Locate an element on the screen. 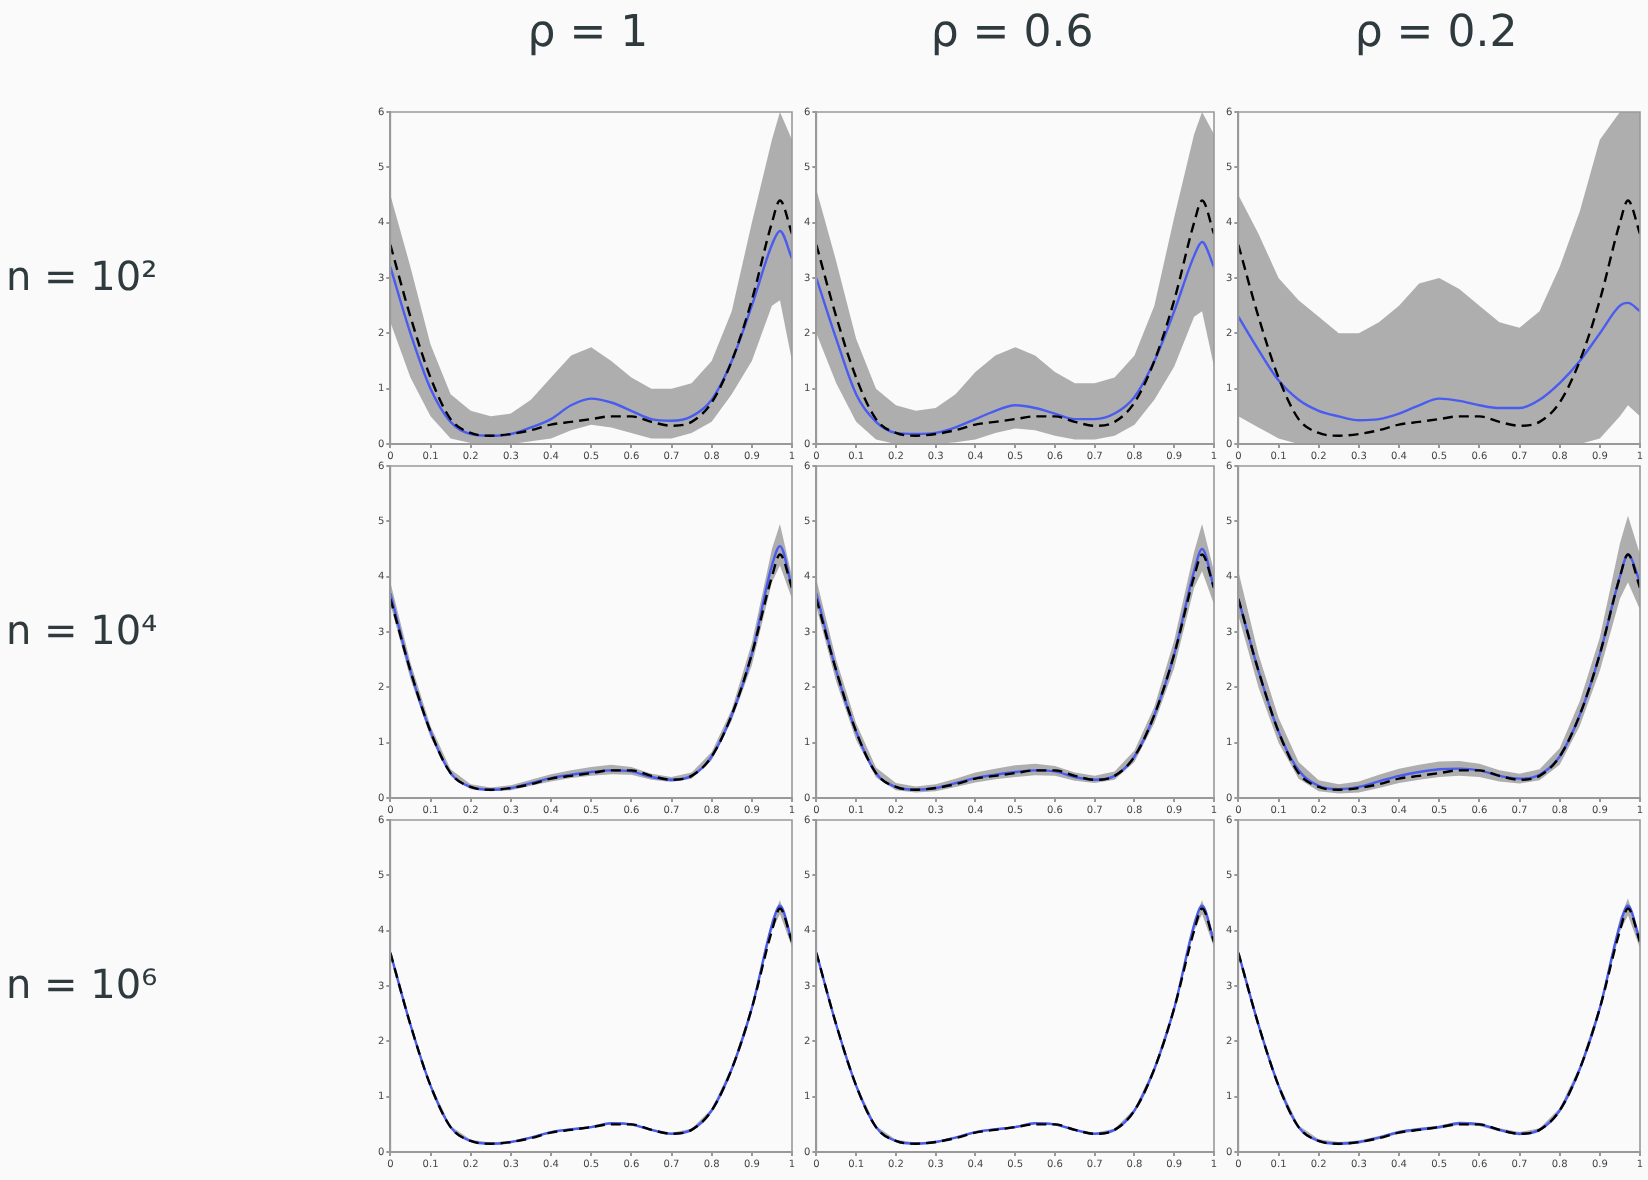 This screenshot has height=1180, width=1648. chart-title: ρ = 0.6 is located at coordinates (1012, 33).